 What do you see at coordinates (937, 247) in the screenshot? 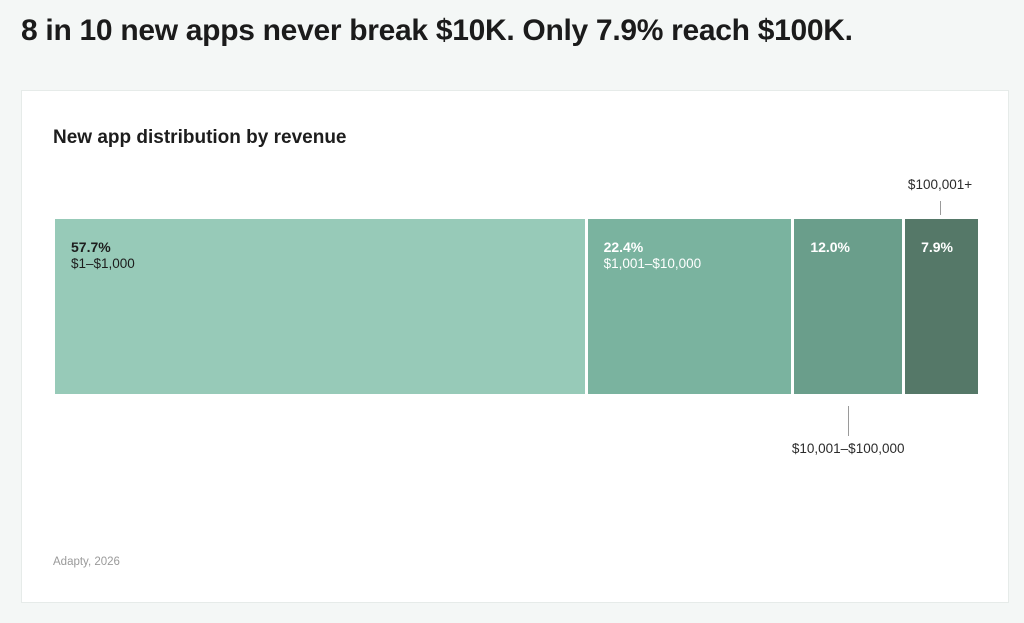
I see `value-label: 7.9%` at bounding box center [937, 247].